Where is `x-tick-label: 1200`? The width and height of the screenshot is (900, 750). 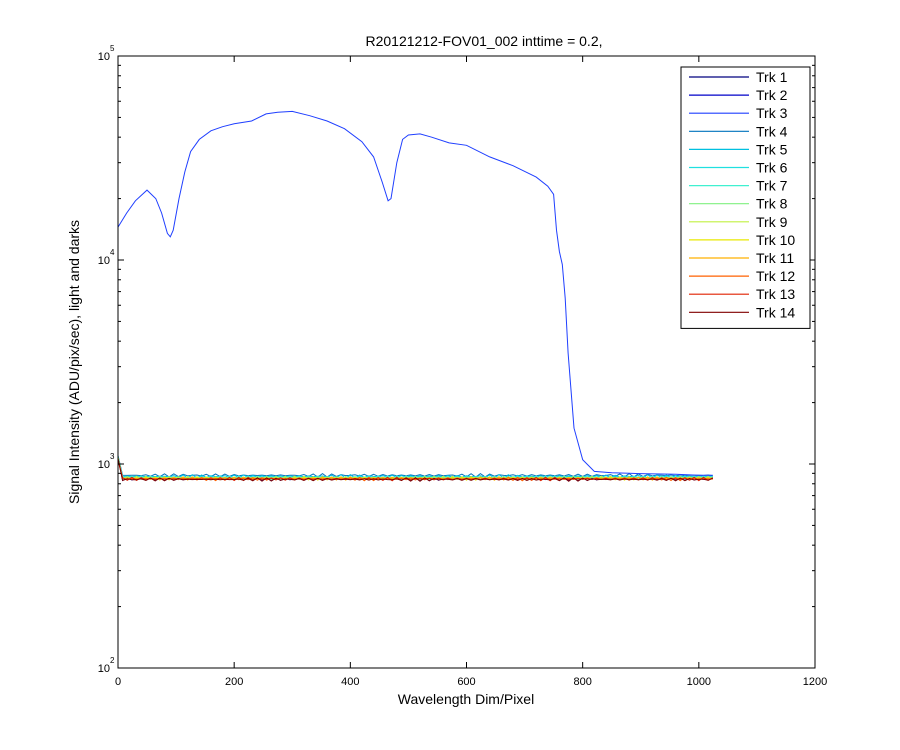 x-tick-label: 1200 is located at coordinates (815, 682).